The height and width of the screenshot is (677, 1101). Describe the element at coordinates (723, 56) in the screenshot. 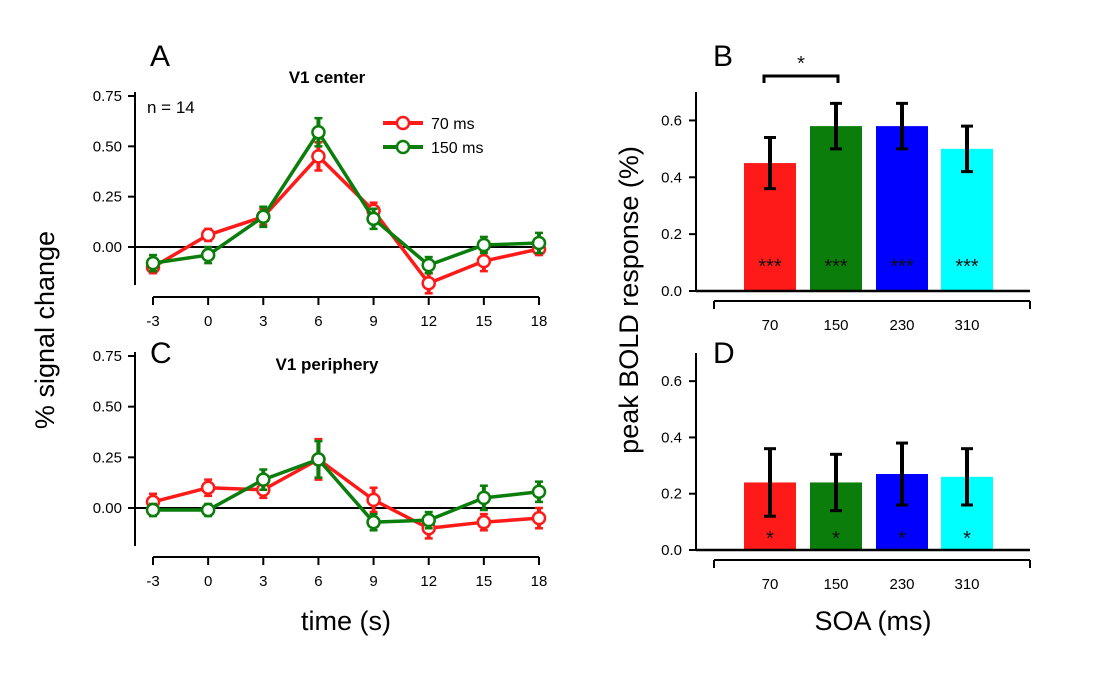

I see `panel-letter-b: B` at that location.